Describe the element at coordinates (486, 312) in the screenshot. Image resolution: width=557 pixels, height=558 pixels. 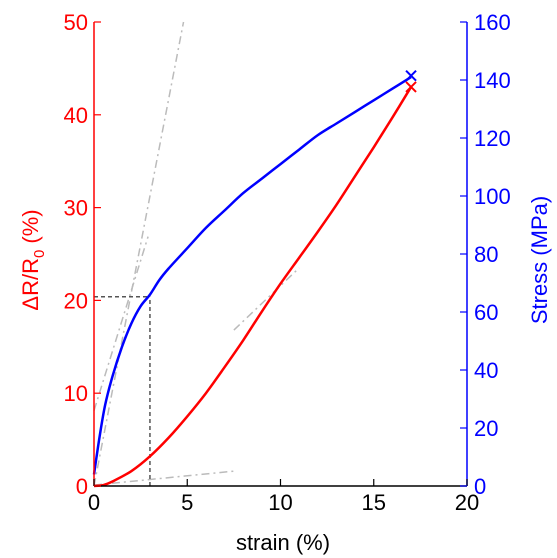
I see `right-y-tick-label-60: 60` at that location.